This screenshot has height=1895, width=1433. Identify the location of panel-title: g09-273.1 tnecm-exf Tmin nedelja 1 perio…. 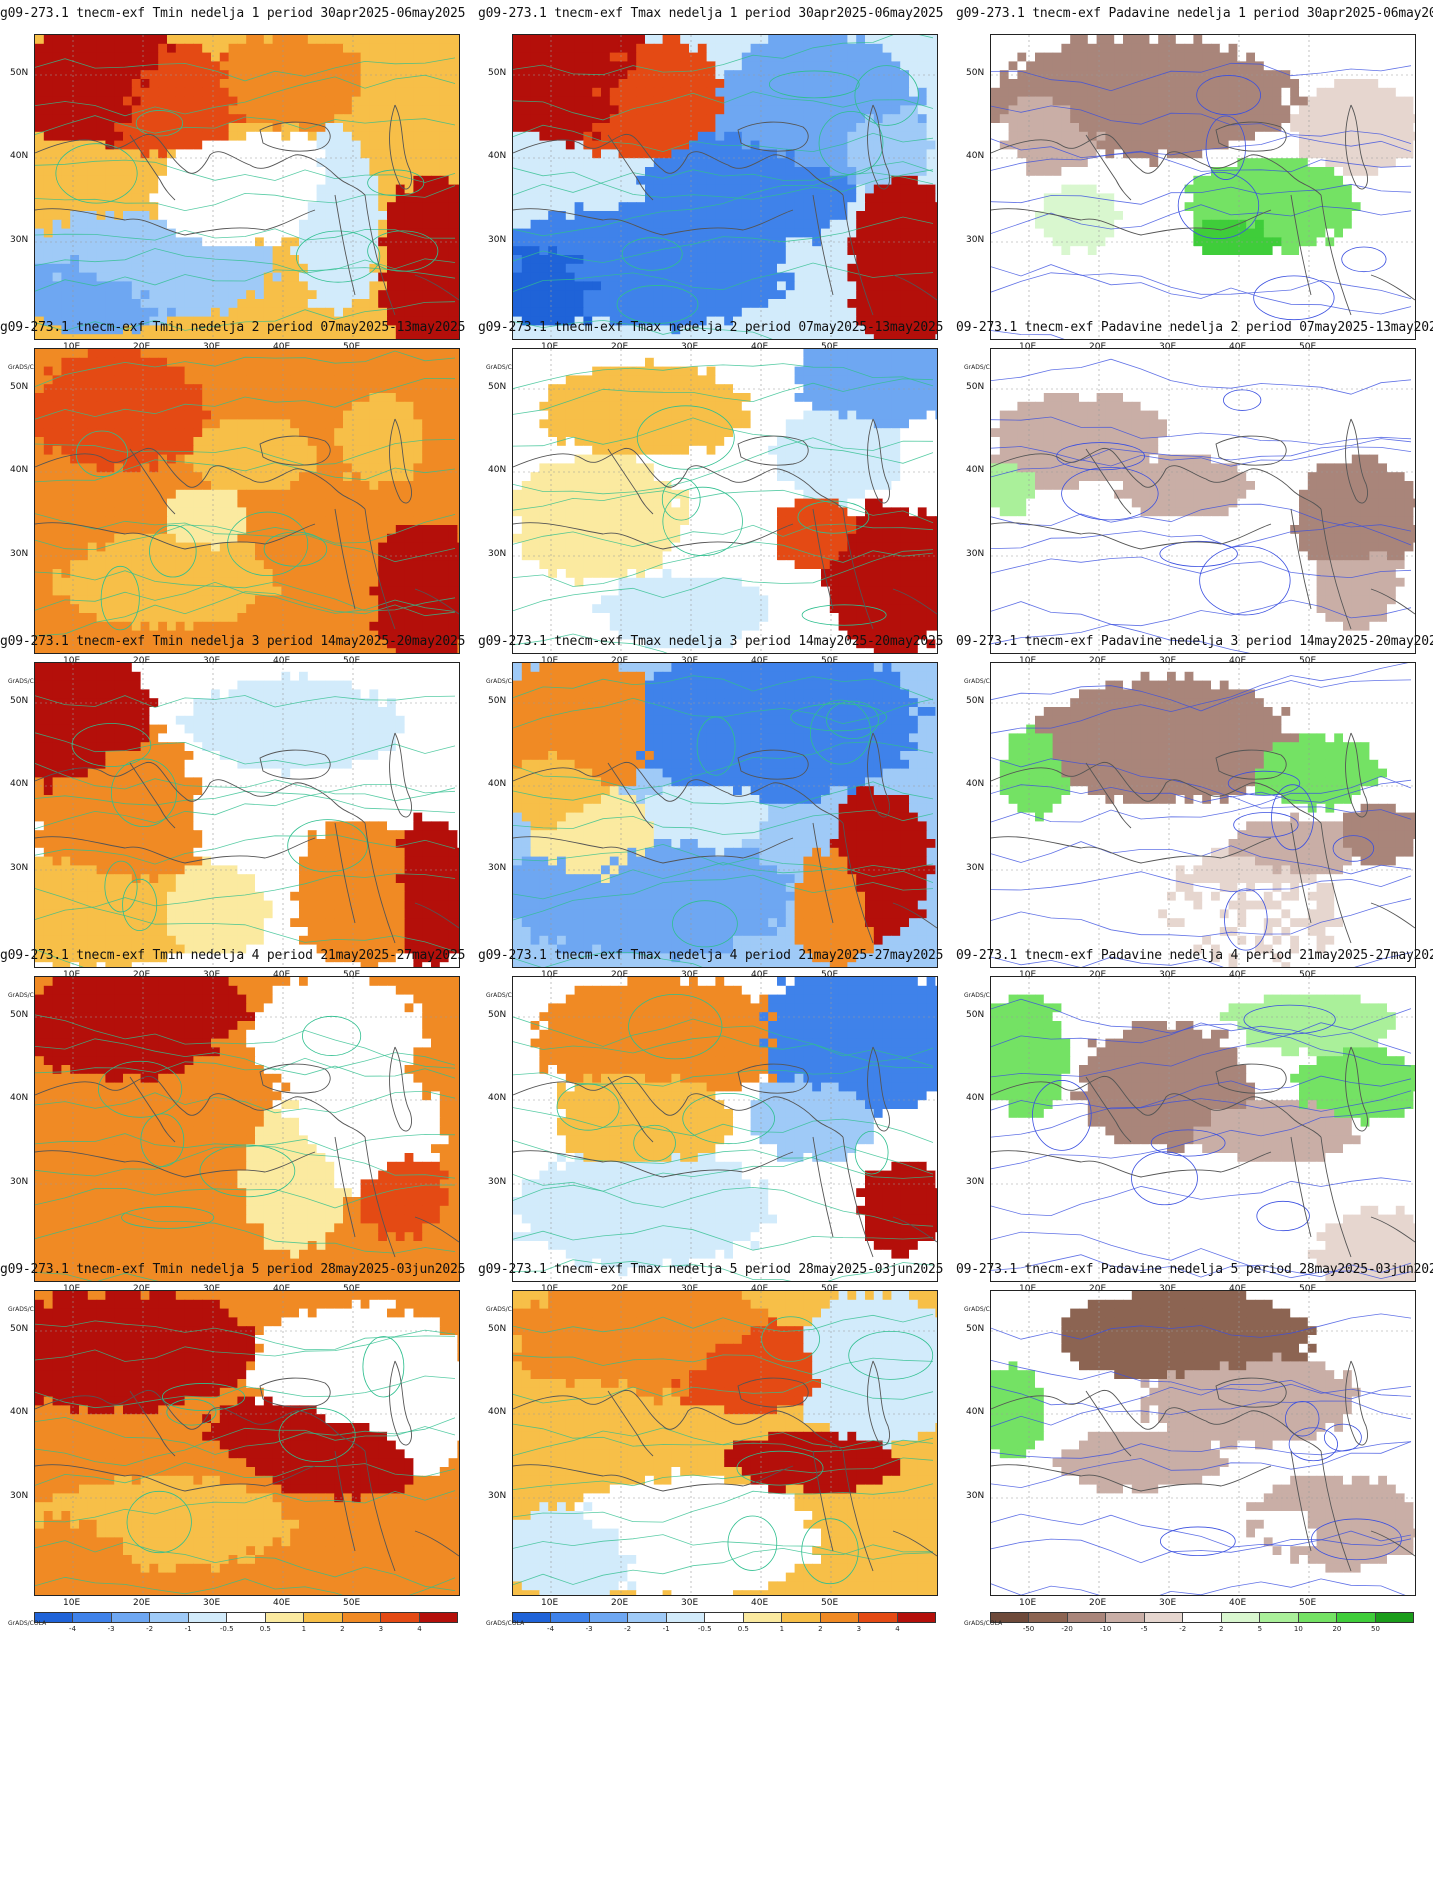
(238, 14).